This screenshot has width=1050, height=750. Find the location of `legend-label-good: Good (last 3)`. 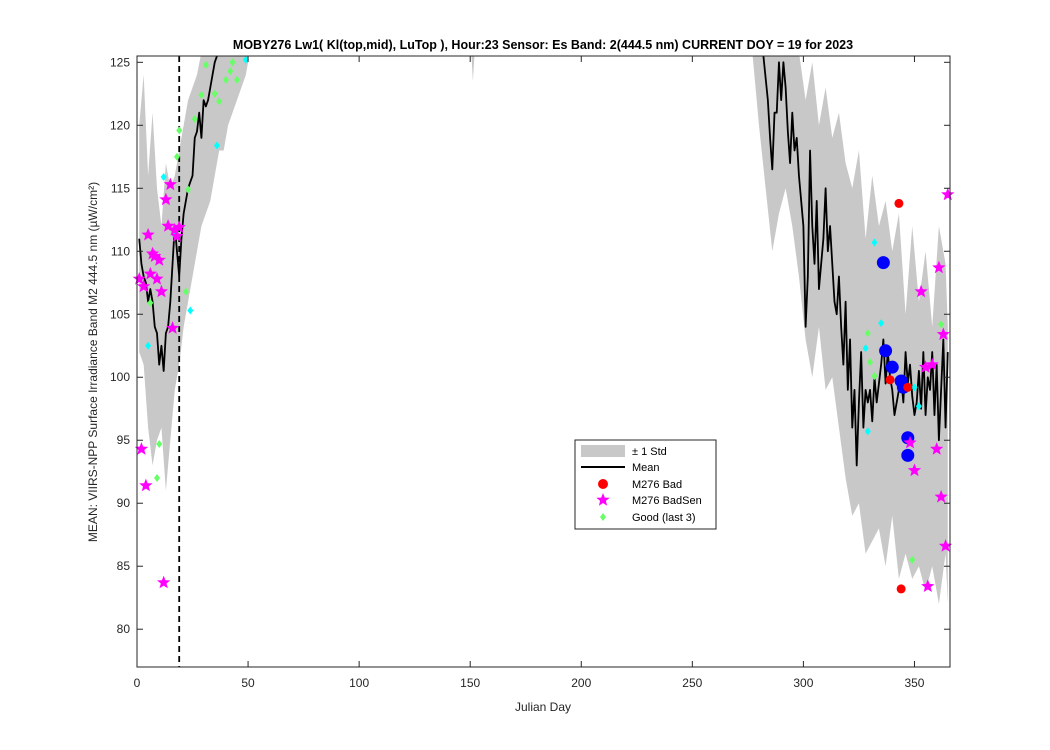

legend-label-good: Good (last 3) is located at coordinates (664, 518).